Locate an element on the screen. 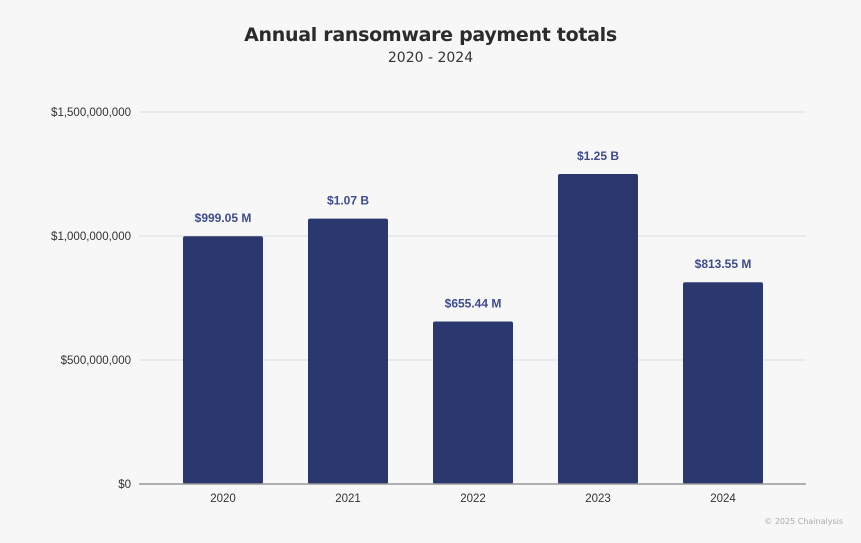 The image size is (861, 543). x-tick-label: 2022 is located at coordinates (473, 499).